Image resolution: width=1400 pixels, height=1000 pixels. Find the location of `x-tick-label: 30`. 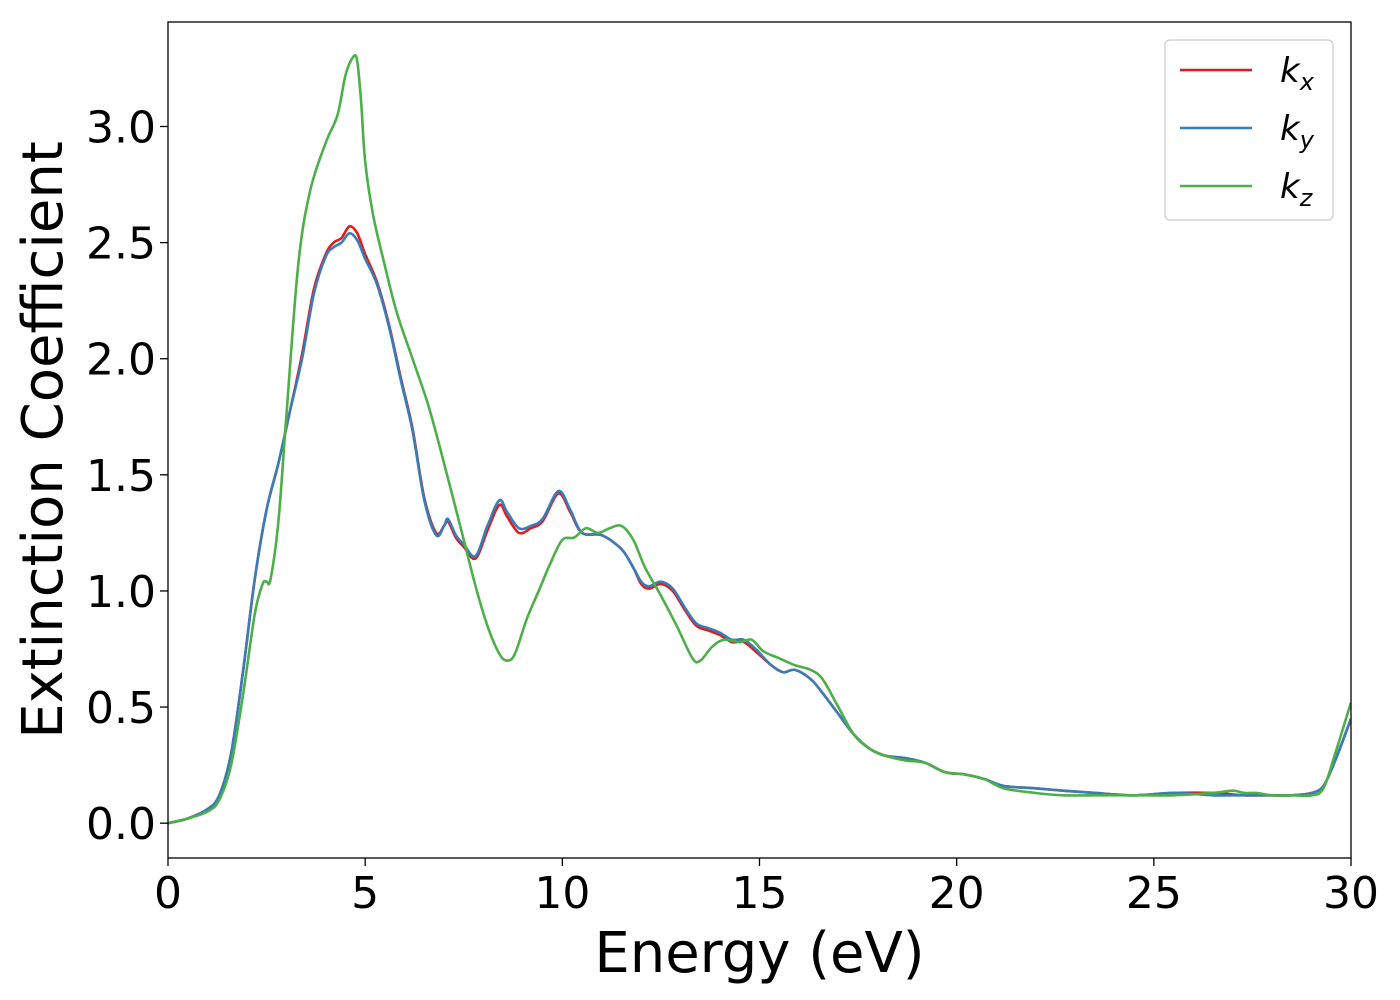

x-tick-label: 30 is located at coordinates (1351, 893).